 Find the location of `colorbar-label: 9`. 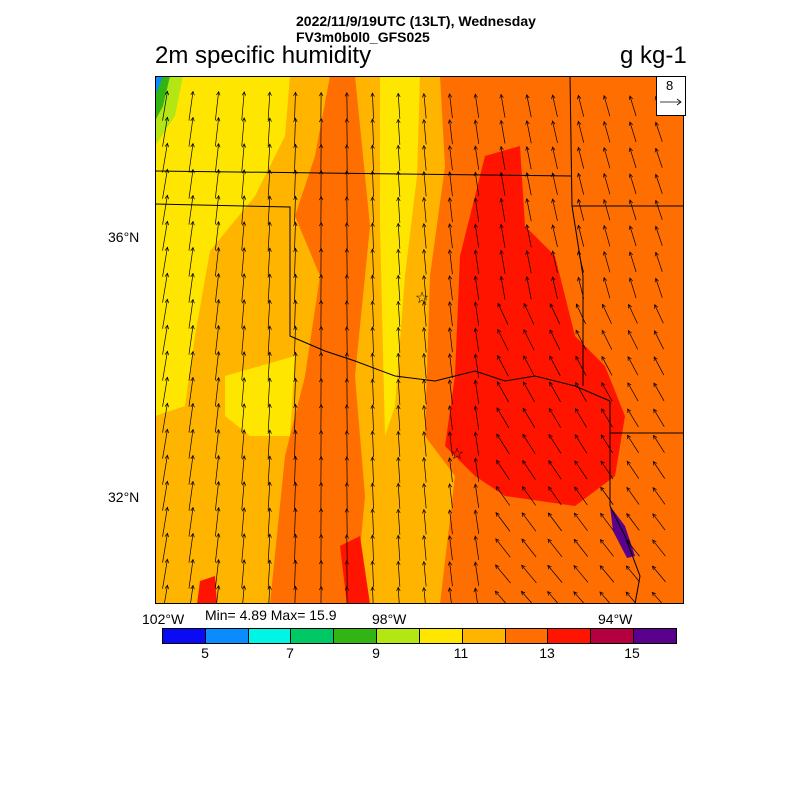

colorbar-label: 9 is located at coordinates (376, 653).